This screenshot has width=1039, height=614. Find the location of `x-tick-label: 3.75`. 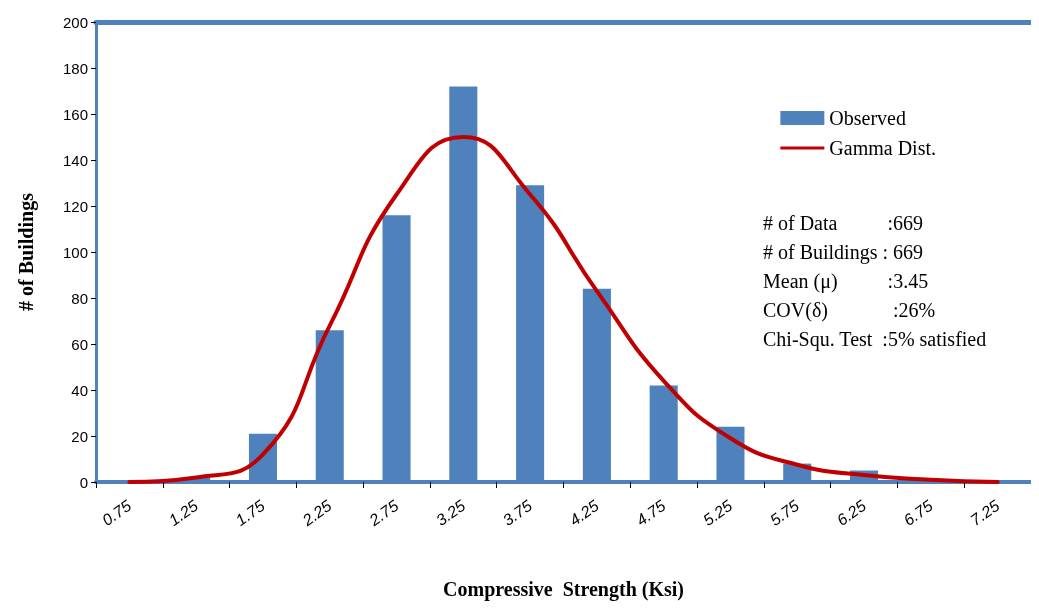

x-tick-label: 3.75 is located at coordinates (517, 512).